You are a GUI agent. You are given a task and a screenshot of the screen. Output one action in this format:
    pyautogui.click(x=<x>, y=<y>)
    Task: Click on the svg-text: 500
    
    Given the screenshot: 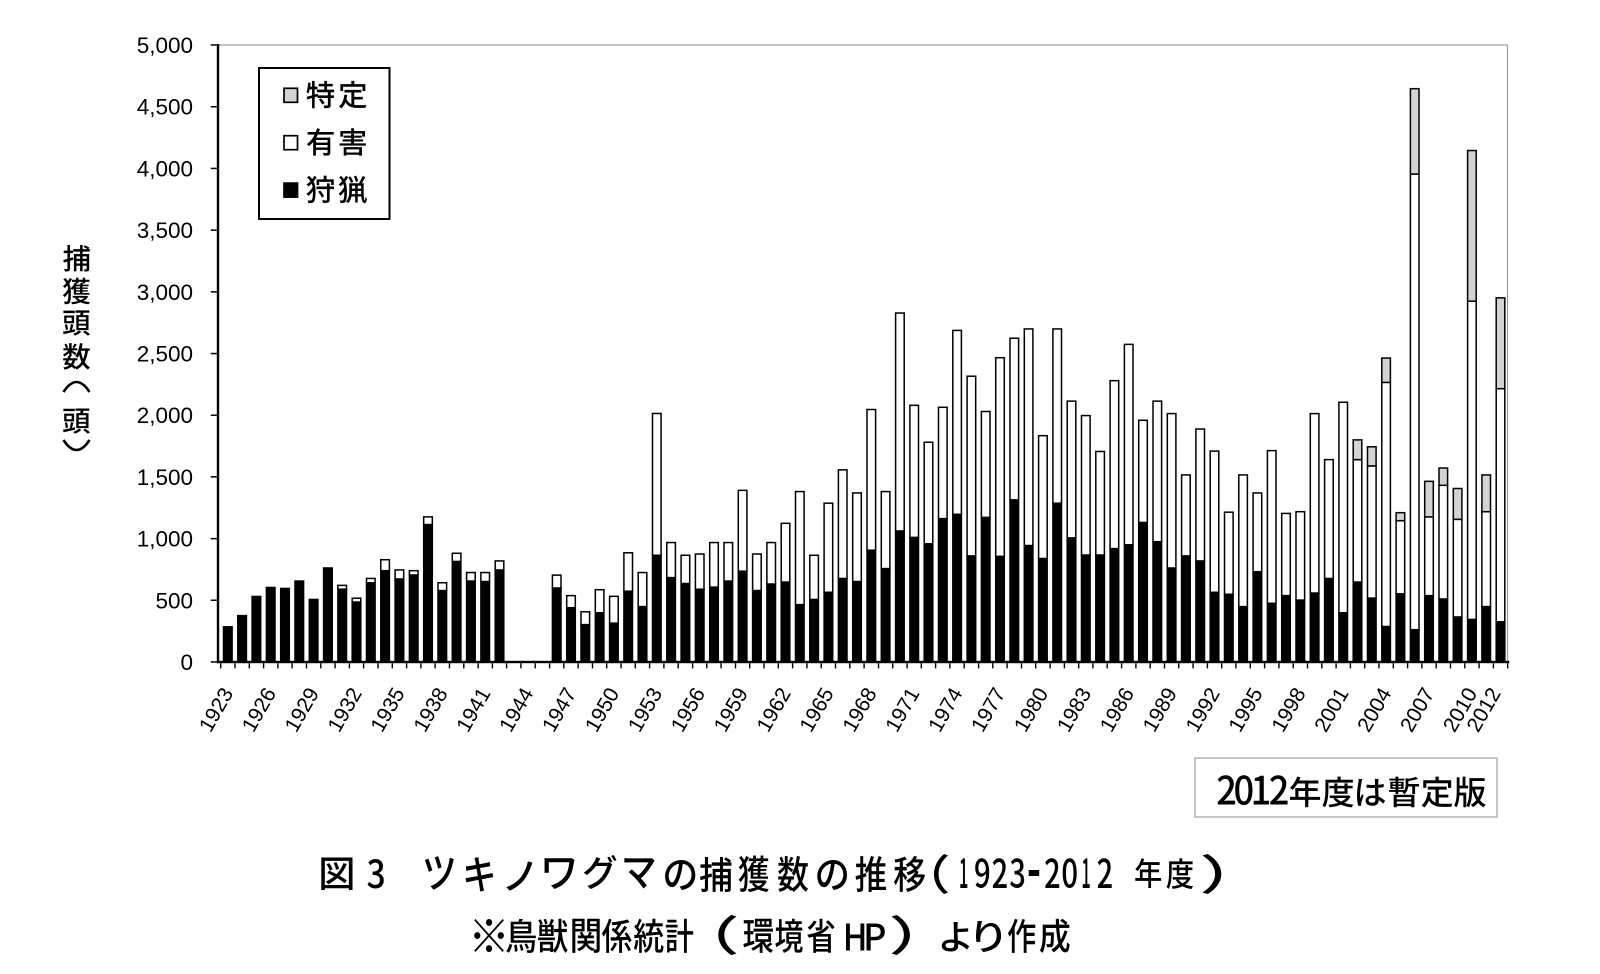 What is the action you would take?
    pyautogui.click(x=174, y=600)
    